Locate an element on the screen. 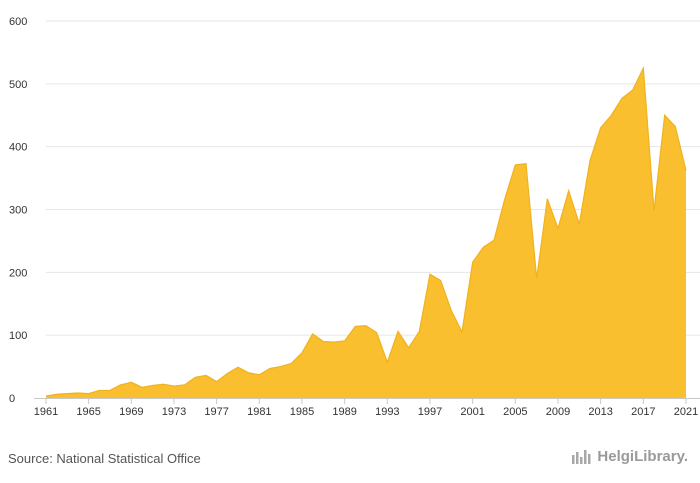 The width and height of the screenshot is (700, 483). x-tick-label: 1961 is located at coordinates (46, 412).